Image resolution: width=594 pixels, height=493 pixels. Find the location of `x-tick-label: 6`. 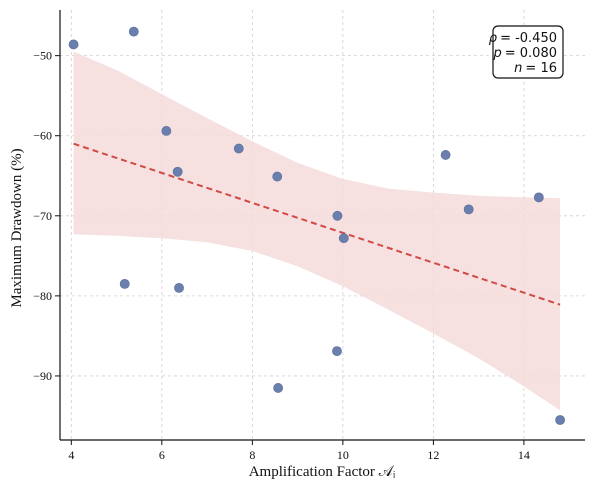

x-tick-label: 6 is located at coordinates (162, 455).